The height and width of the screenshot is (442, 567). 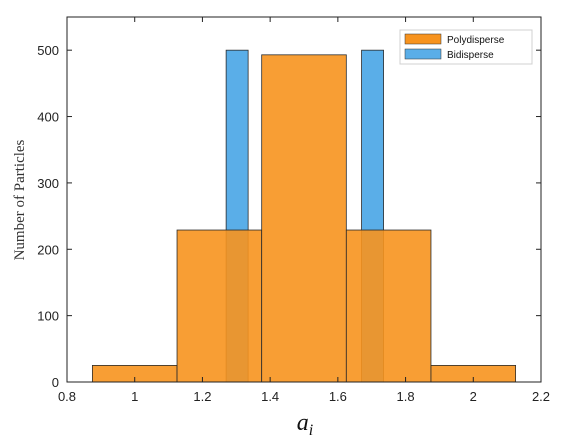 I want to click on y-tick-label-0: 0, so click(x=55, y=382).